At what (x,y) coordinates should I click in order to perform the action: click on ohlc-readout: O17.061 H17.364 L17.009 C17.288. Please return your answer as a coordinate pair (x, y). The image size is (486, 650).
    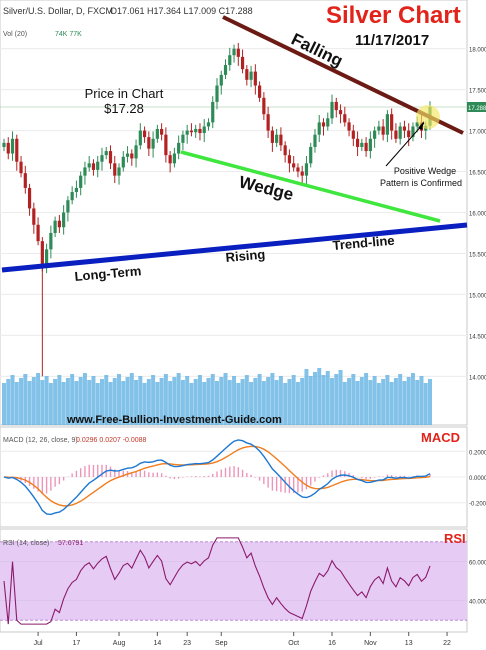
    Looking at the image, I should click on (181, 11).